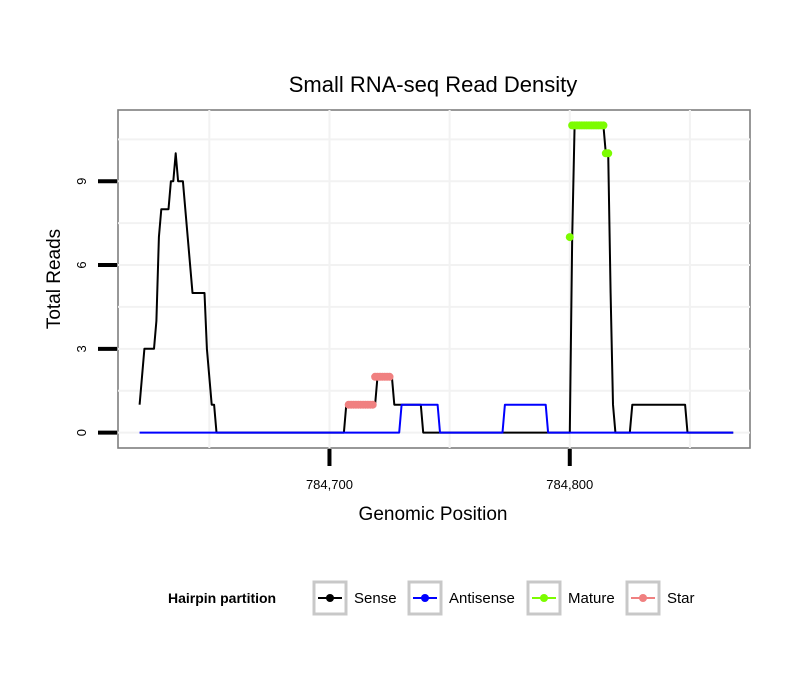  What do you see at coordinates (81, 348) in the screenshot?
I see `y-tick-label: 3` at bounding box center [81, 348].